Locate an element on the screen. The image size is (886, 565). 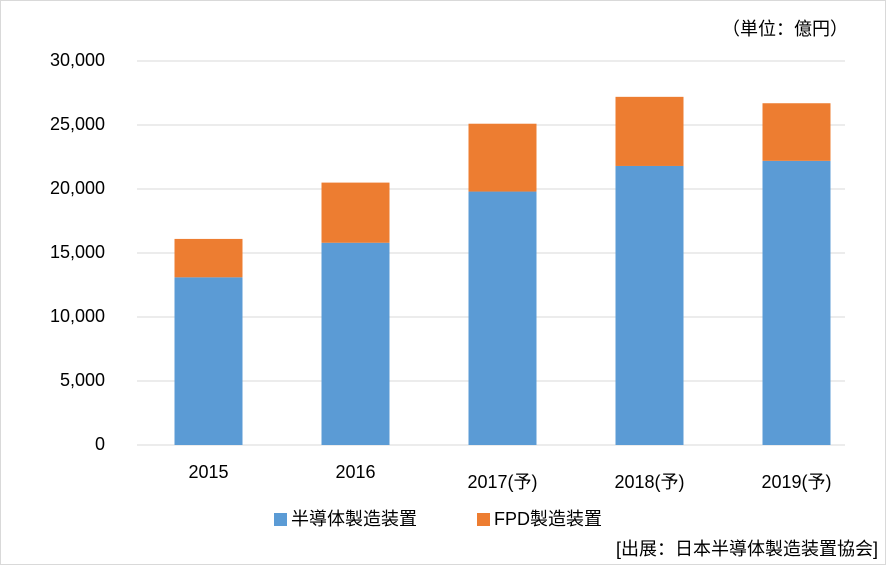
x-tick-label: 2015 is located at coordinates (208, 472).